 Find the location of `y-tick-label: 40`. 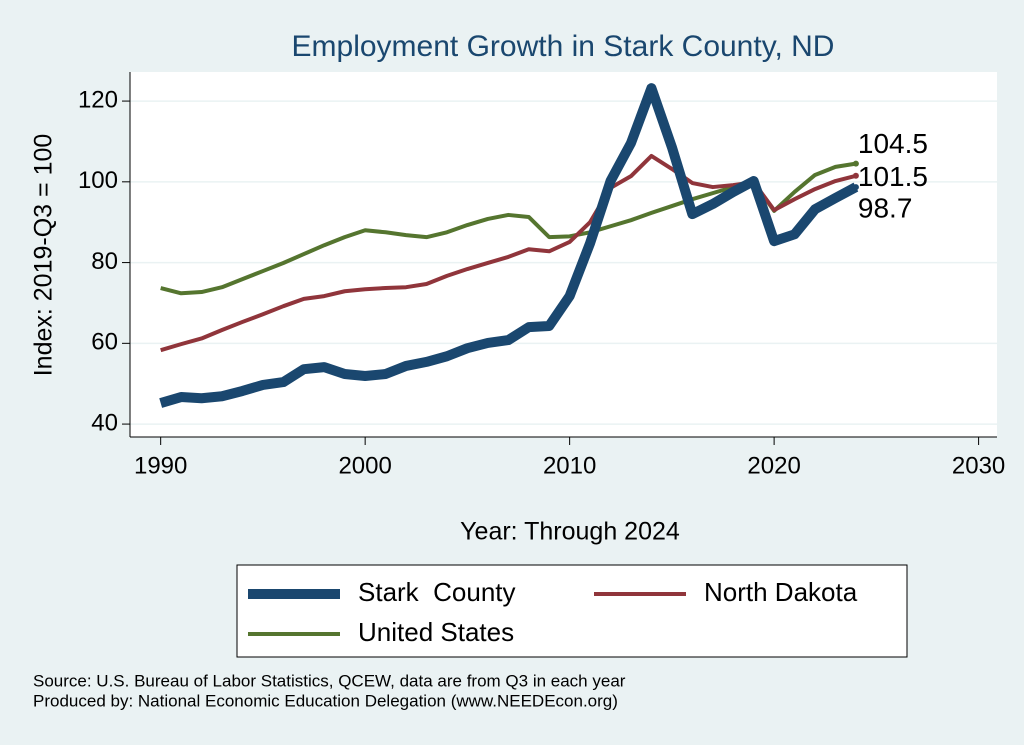

y-tick-label: 40 is located at coordinates (104, 422).